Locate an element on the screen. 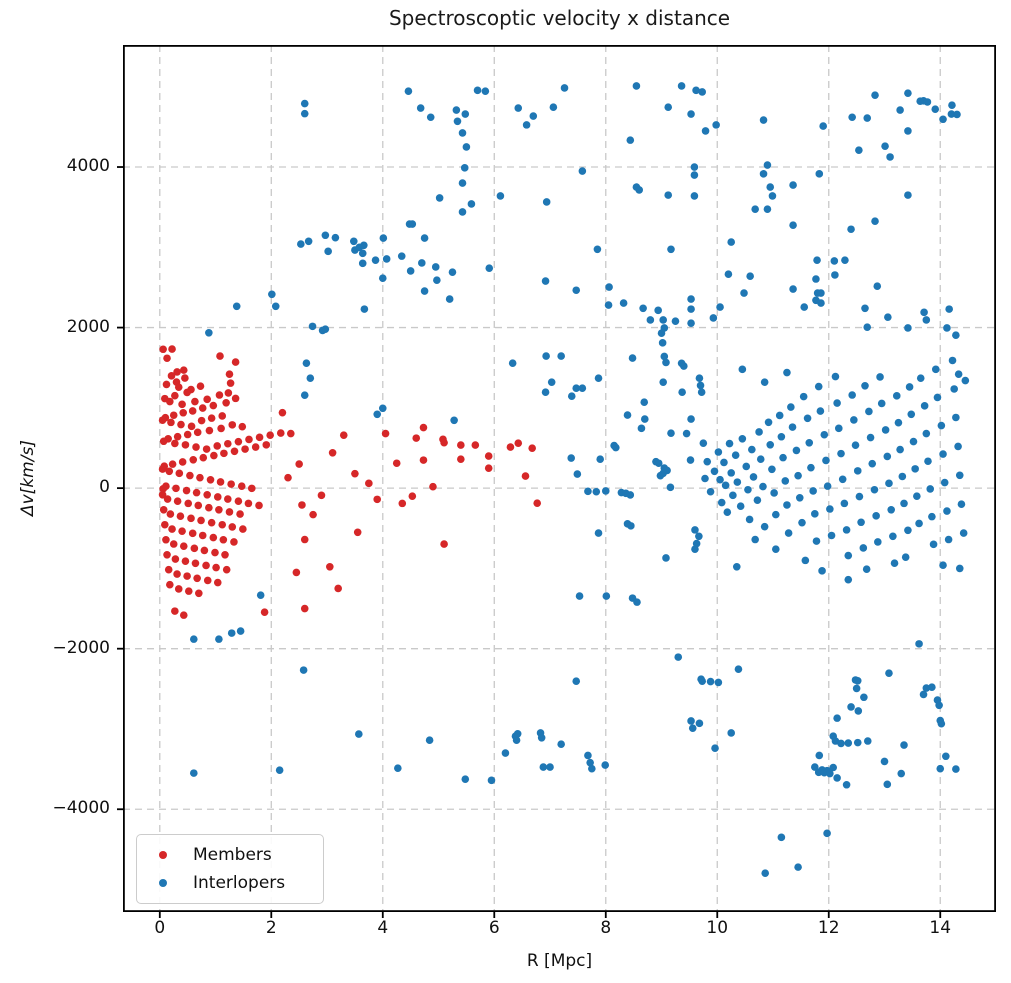 The width and height of the screenshot is (1011, 983). legend-item-interlopers: Interlopers is located at coordinates (230, 883).